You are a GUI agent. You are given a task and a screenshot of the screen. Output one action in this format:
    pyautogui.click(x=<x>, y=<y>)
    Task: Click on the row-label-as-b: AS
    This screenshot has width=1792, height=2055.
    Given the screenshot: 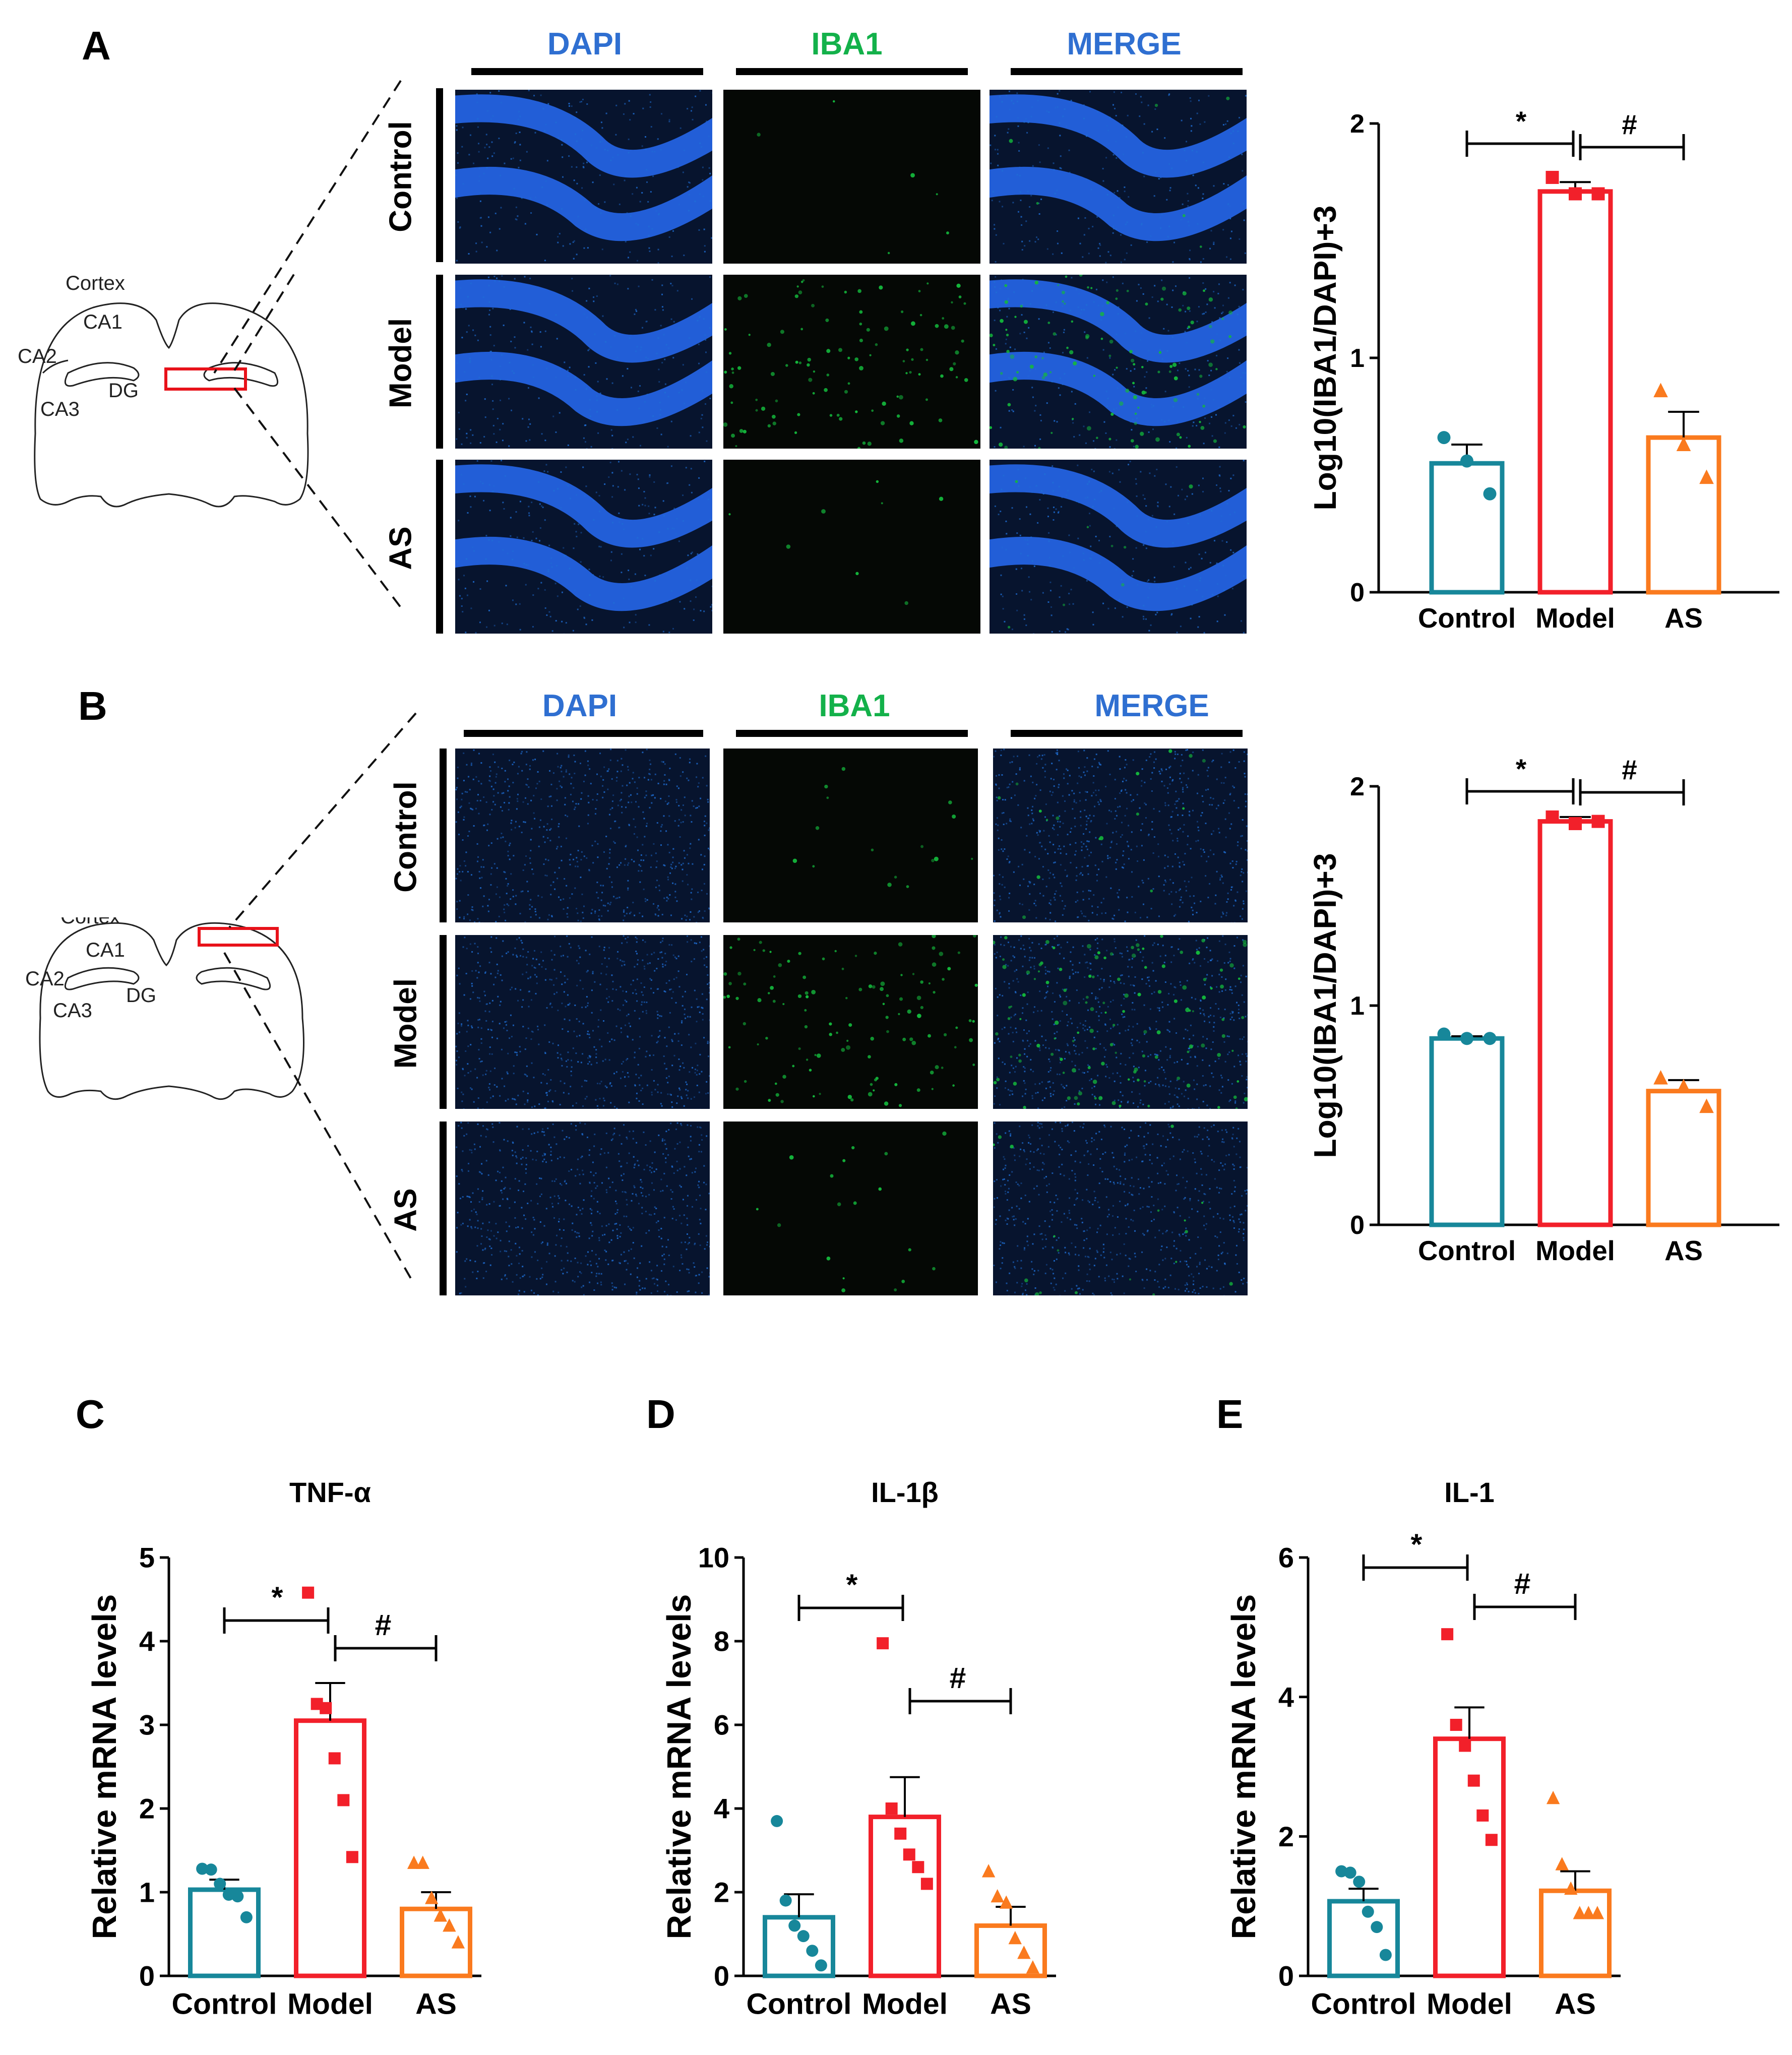 What is the action you would take?
    pyautogui.click(x=405, y=1210)
    